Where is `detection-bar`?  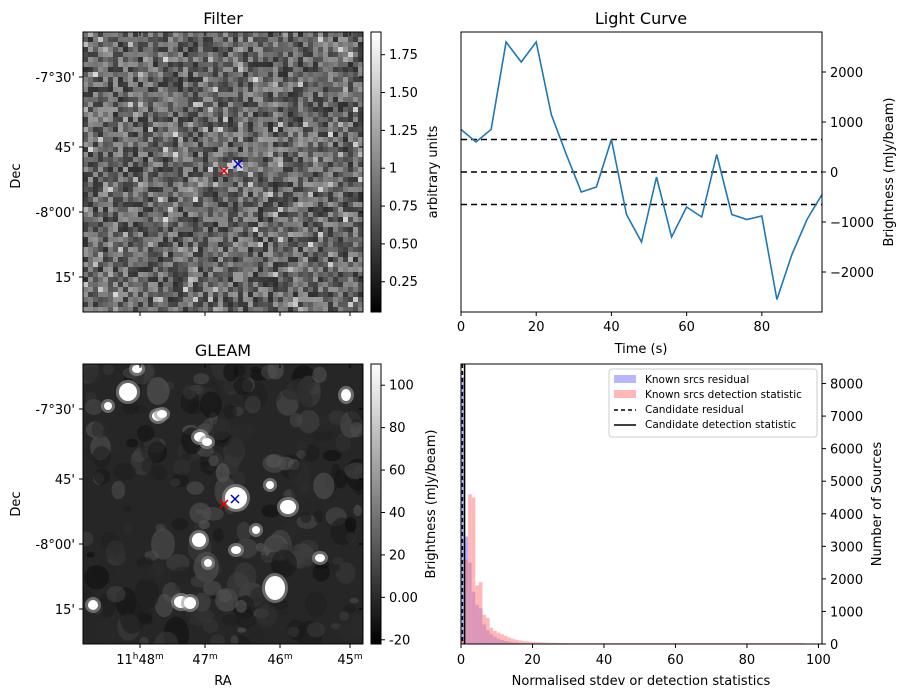
detection-bar is located at coordinates (480, 613).